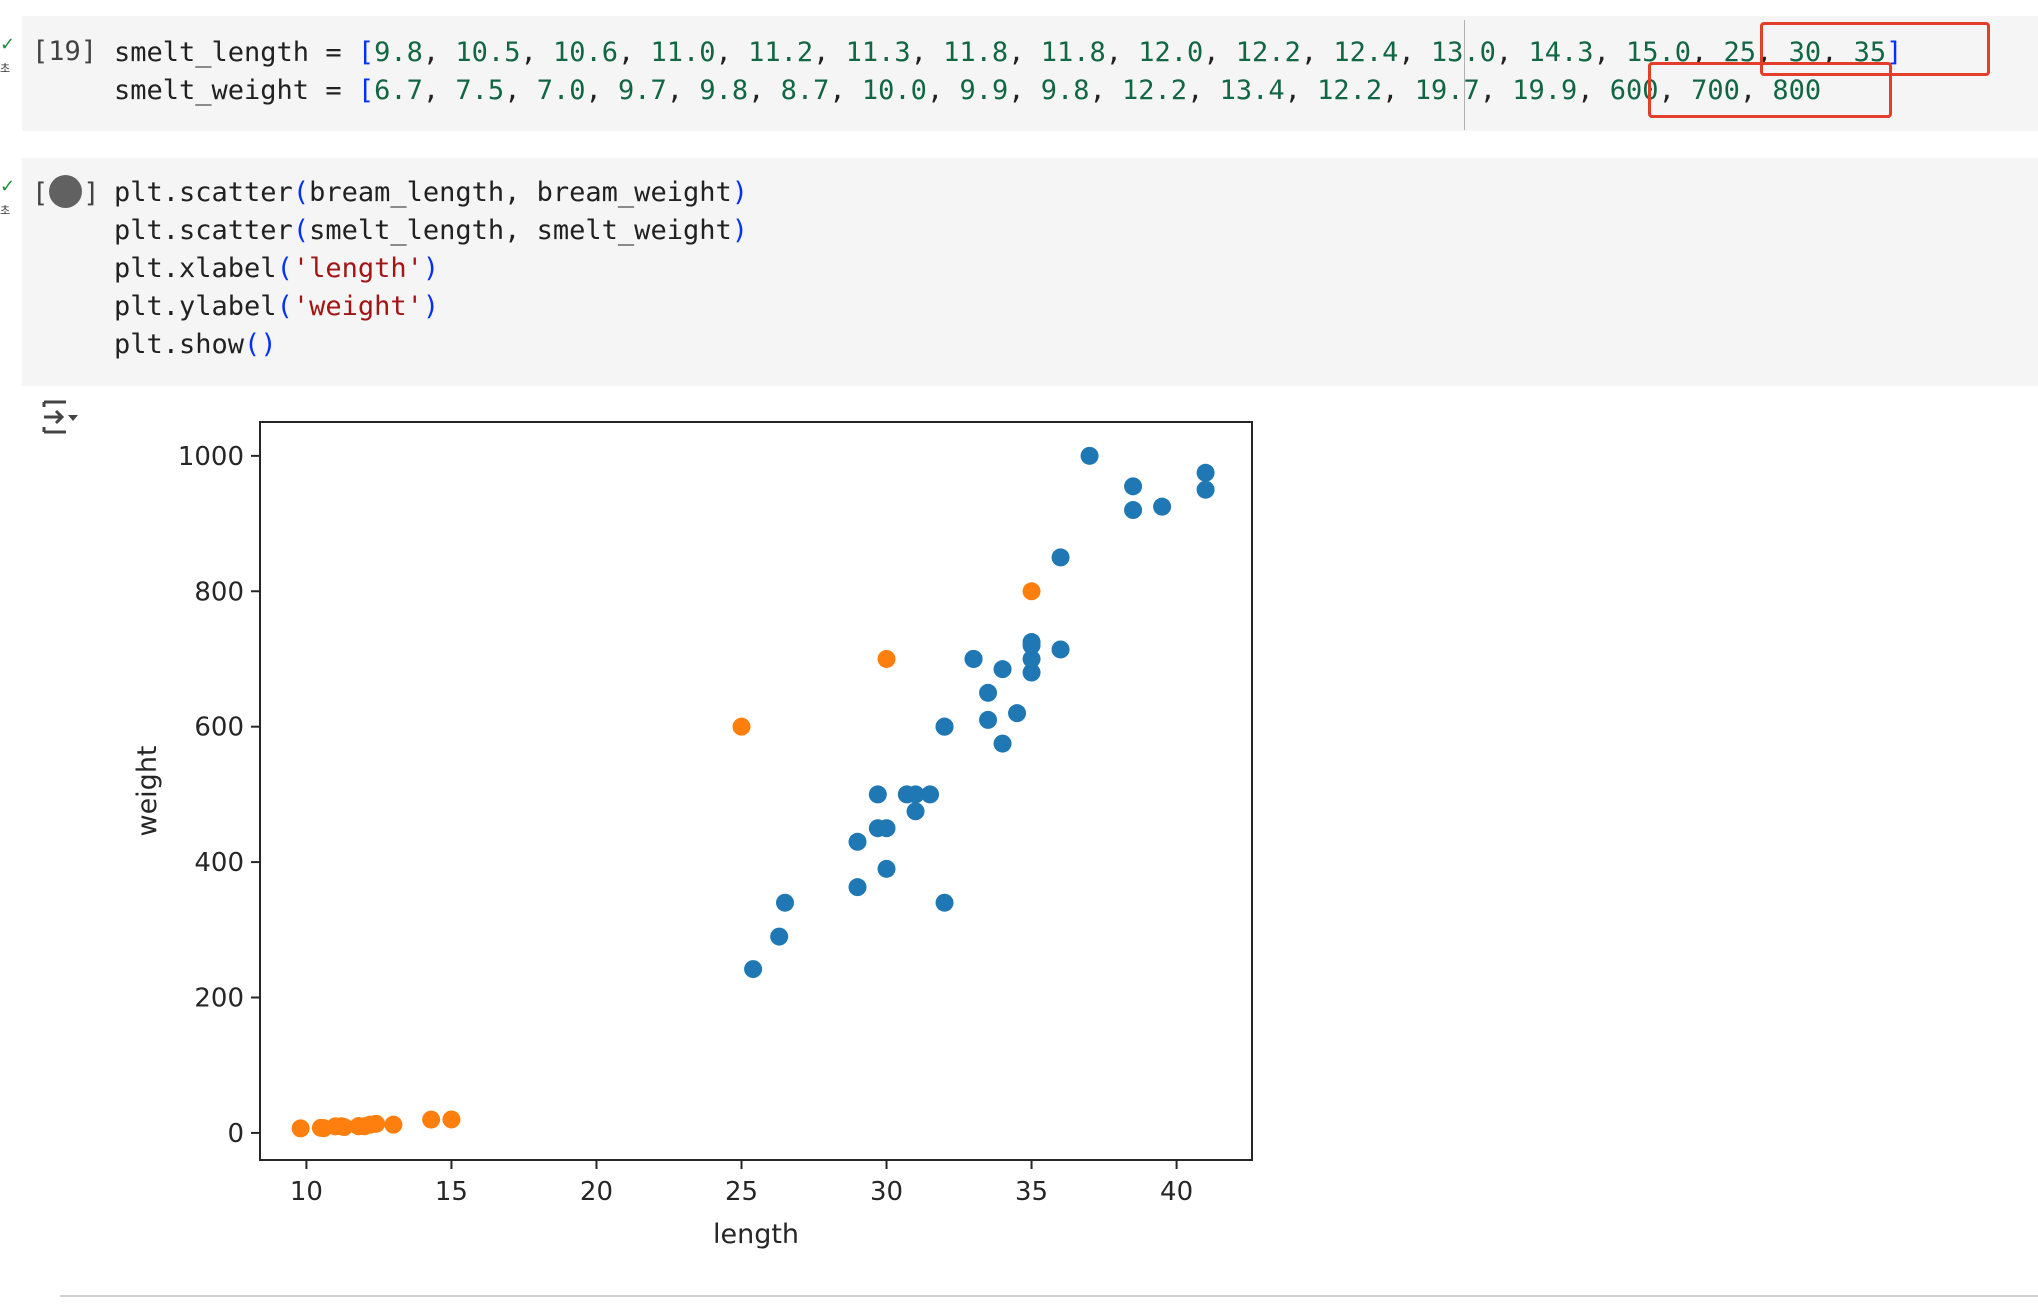 The image size is (2038, 1306). I want to click on number-literal: 10.5, so click(488, 52).